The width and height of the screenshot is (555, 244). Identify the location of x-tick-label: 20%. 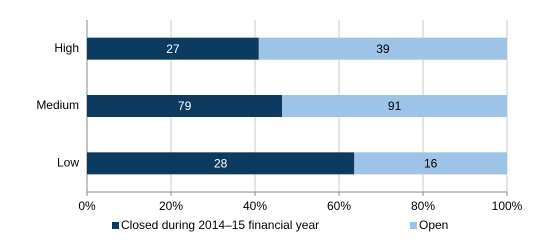
(171, 206).